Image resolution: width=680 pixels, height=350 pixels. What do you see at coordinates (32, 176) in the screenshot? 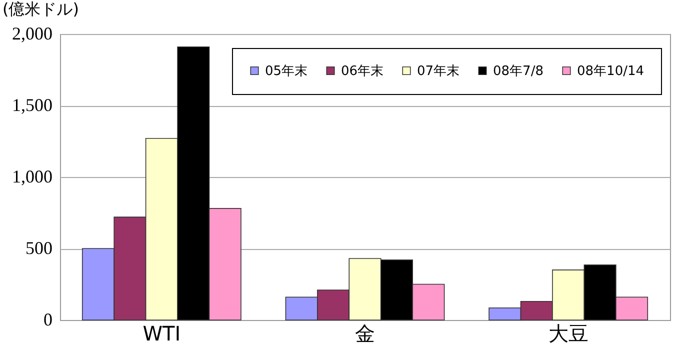
I see `y-tick-label: 1,000` at bounding box center [32, 176].